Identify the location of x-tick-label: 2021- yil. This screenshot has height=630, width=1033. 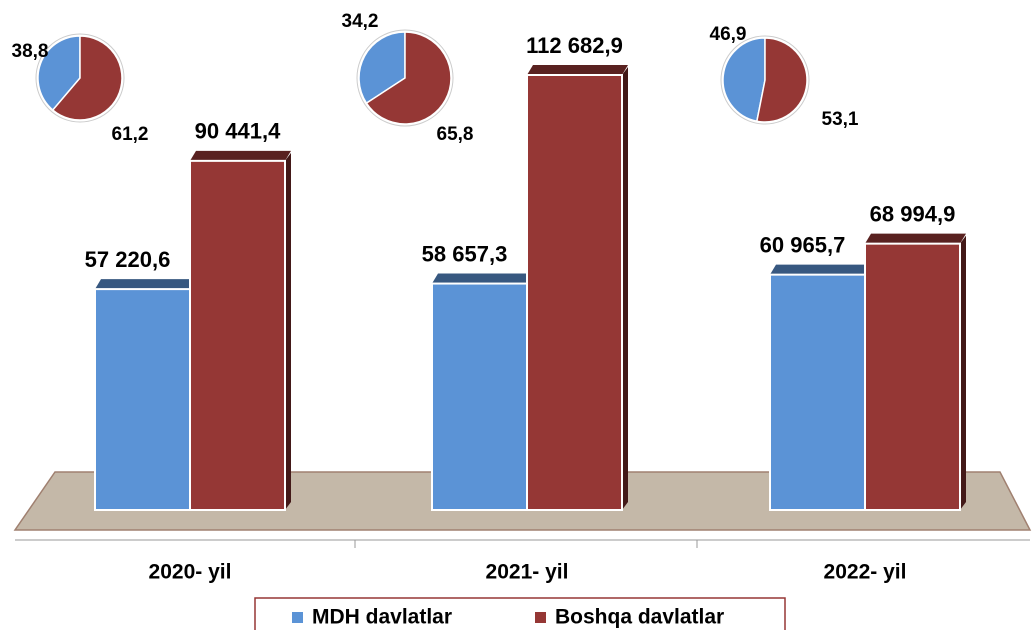
(527, 572).